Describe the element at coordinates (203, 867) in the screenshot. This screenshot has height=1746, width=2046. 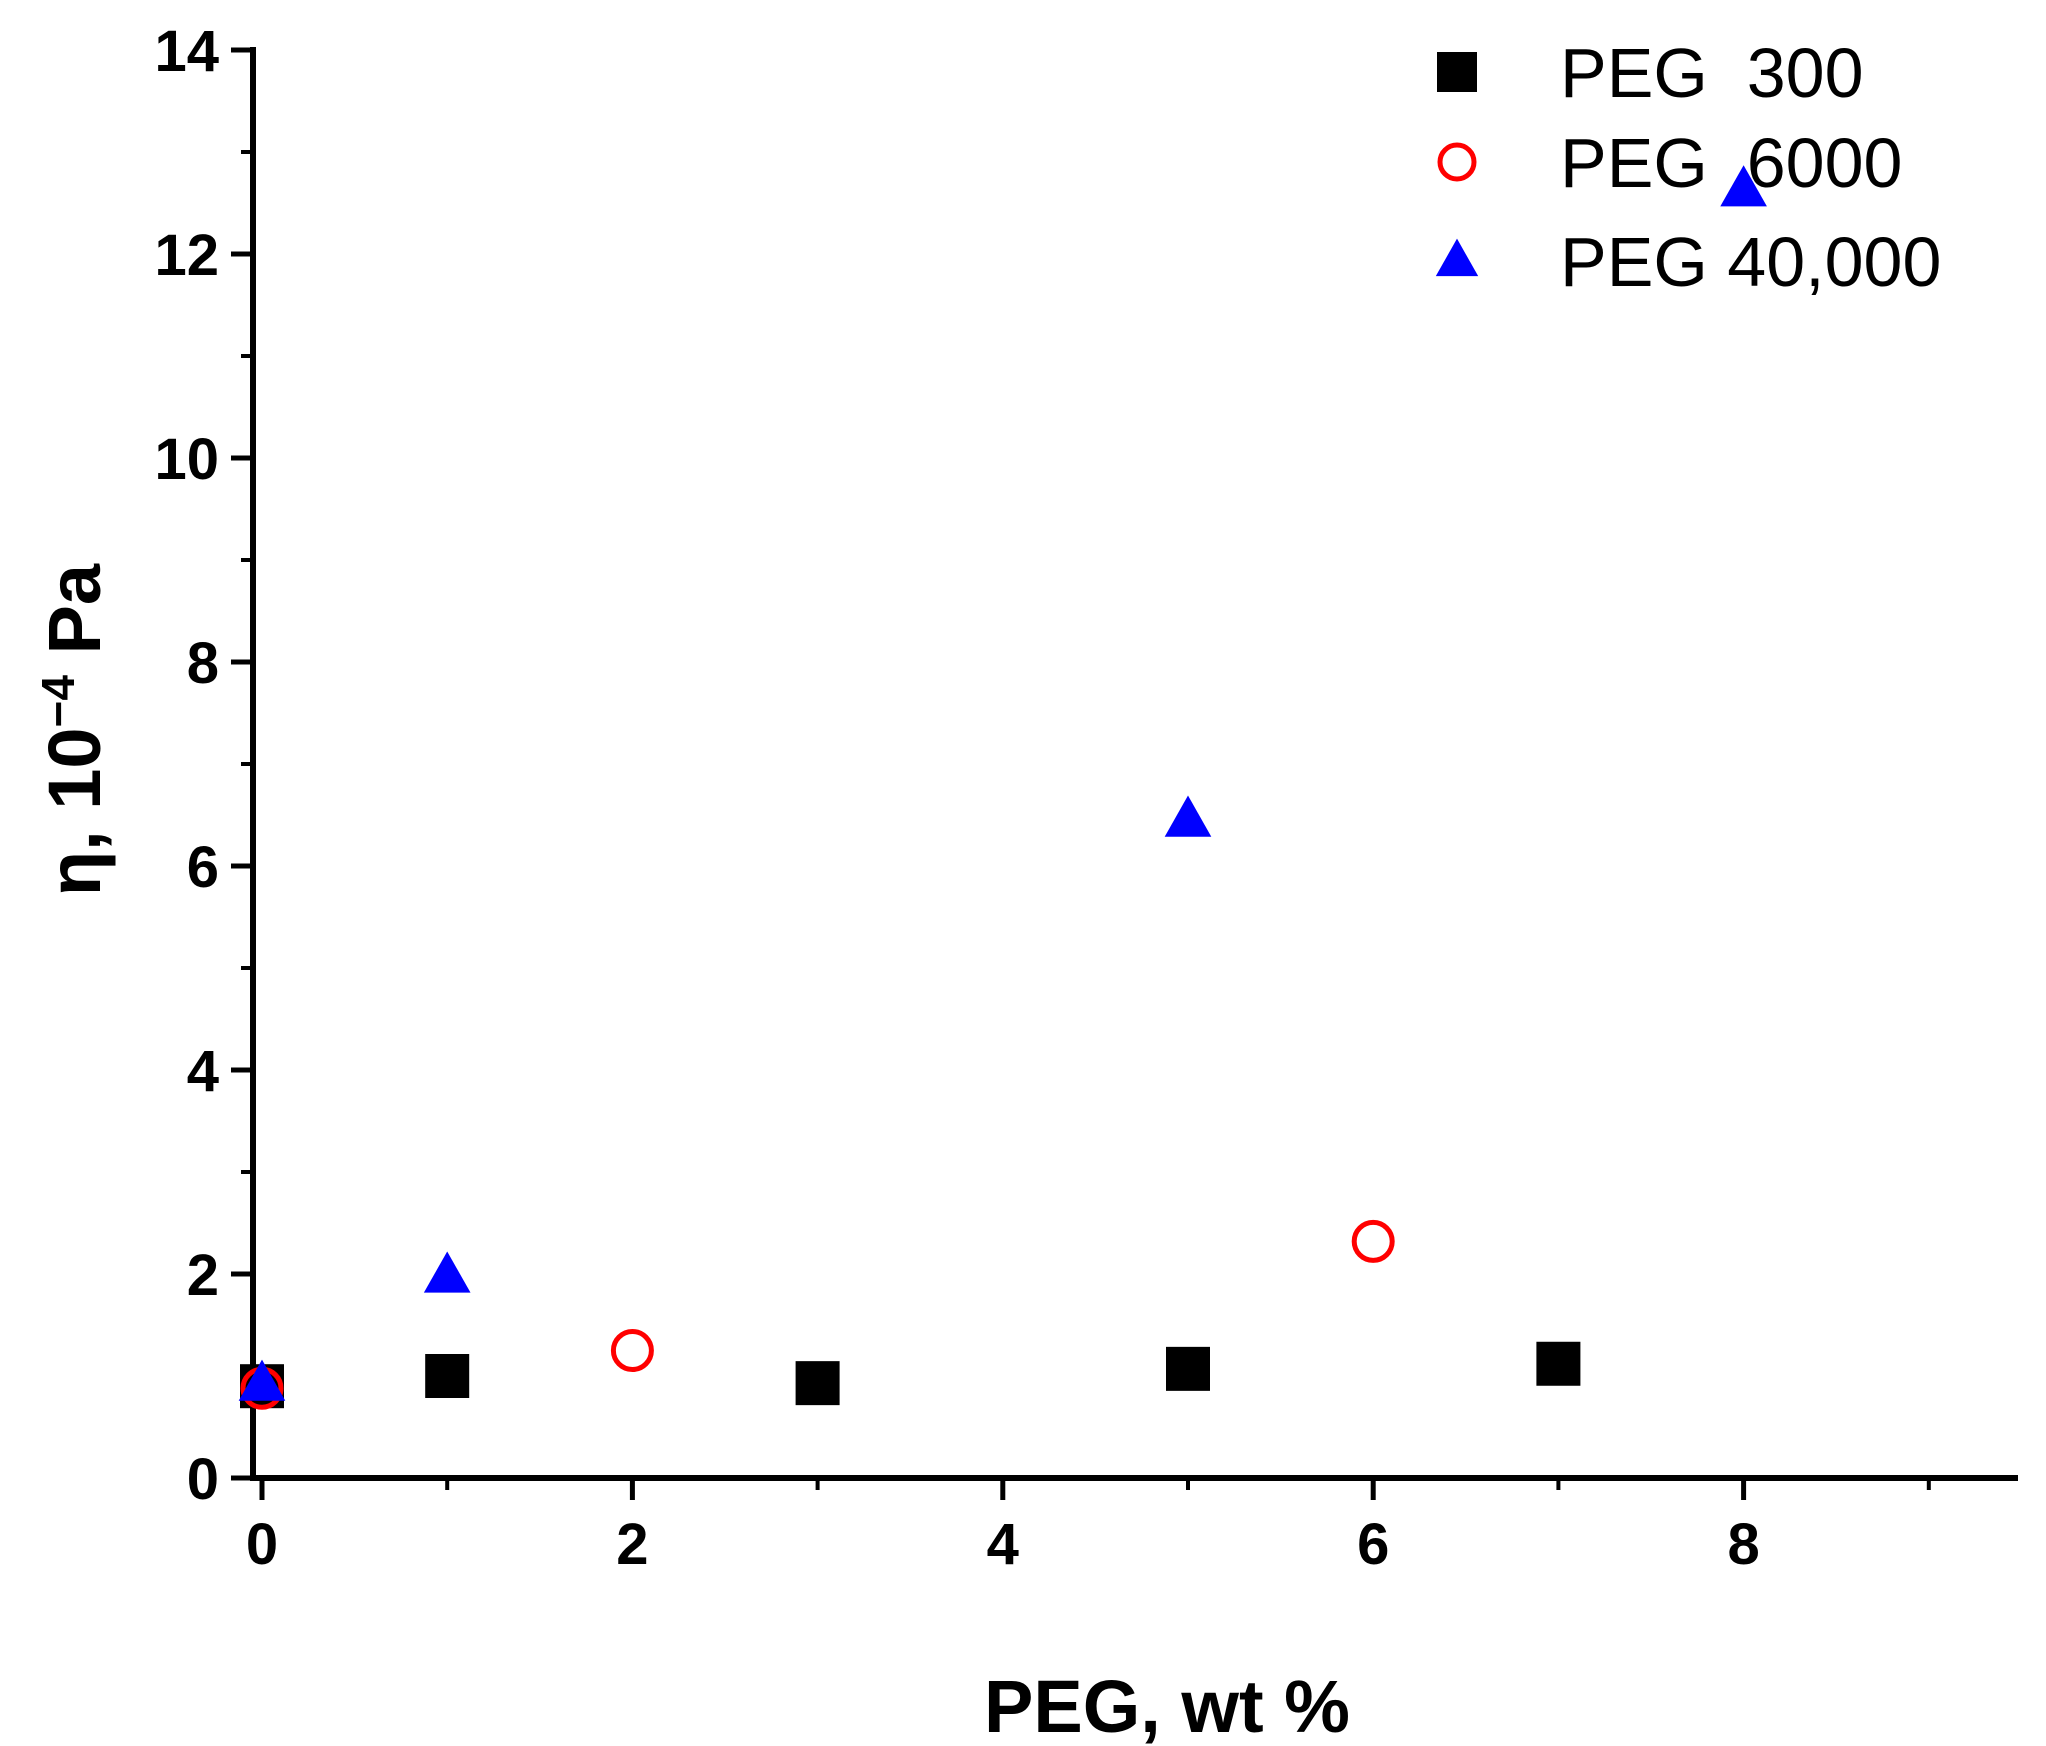
I see `y-tick-label: 6` at that location.